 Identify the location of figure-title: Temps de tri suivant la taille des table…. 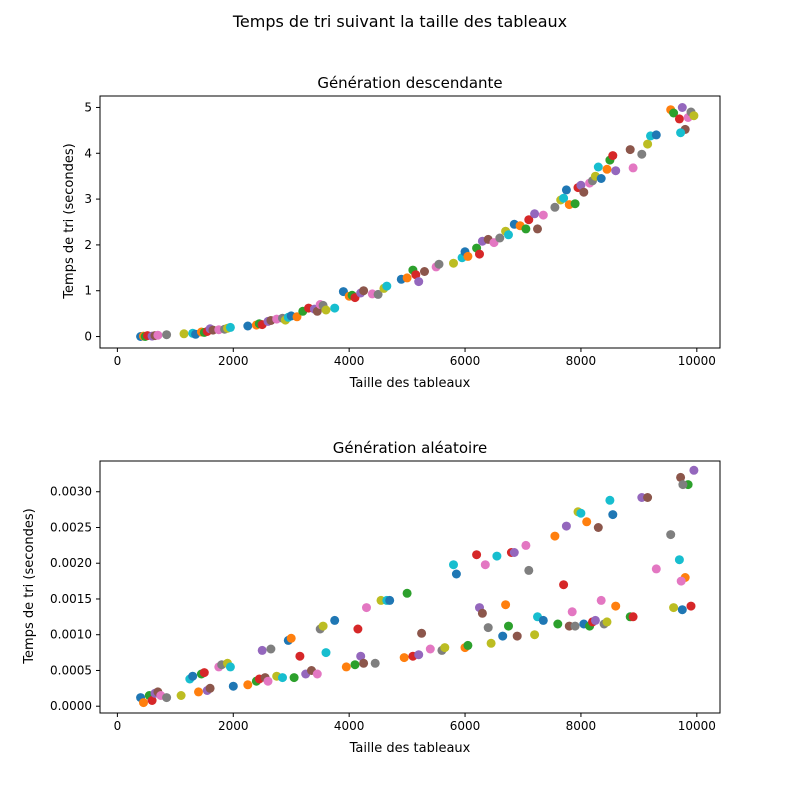
(400, 21).